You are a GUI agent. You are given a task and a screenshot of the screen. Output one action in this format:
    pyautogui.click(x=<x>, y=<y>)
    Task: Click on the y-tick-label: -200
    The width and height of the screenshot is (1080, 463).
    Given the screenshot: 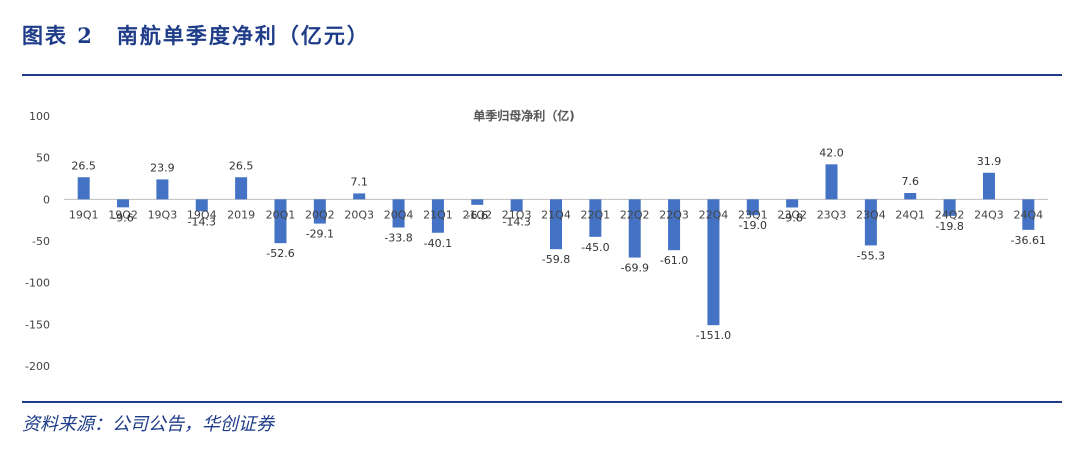 What is the action you would take?
    pyautogui.click(x=37, y=366)
    